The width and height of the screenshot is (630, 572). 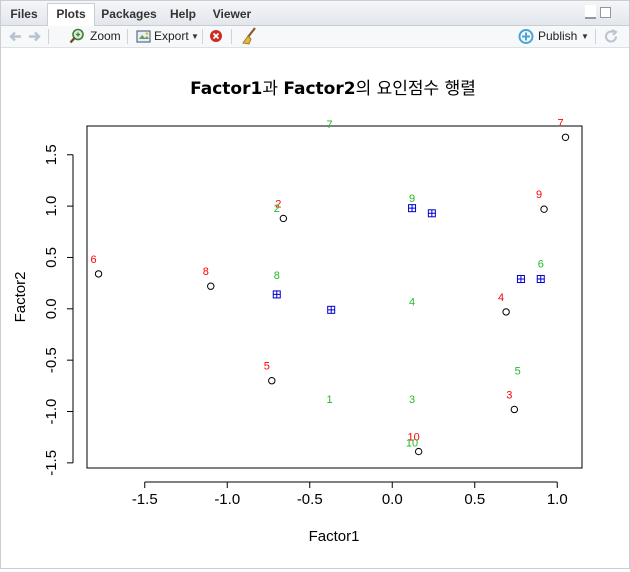 I want to click on x-tick-label: -1.5, so click(x=145, y=499).